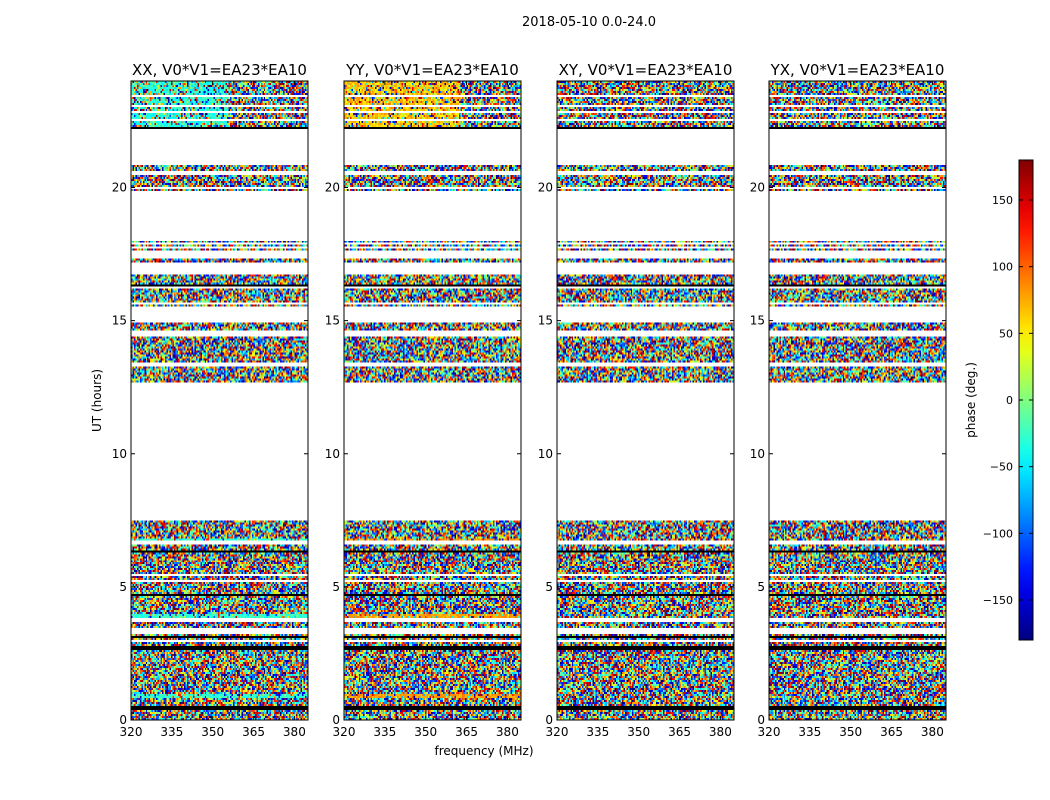 This screenshot has height=800, width=1050. Describe the element at coordinates (857, 70) in the screenshot. I see `panel-title: YX, V0*V1=EA23*EA10` at that location.